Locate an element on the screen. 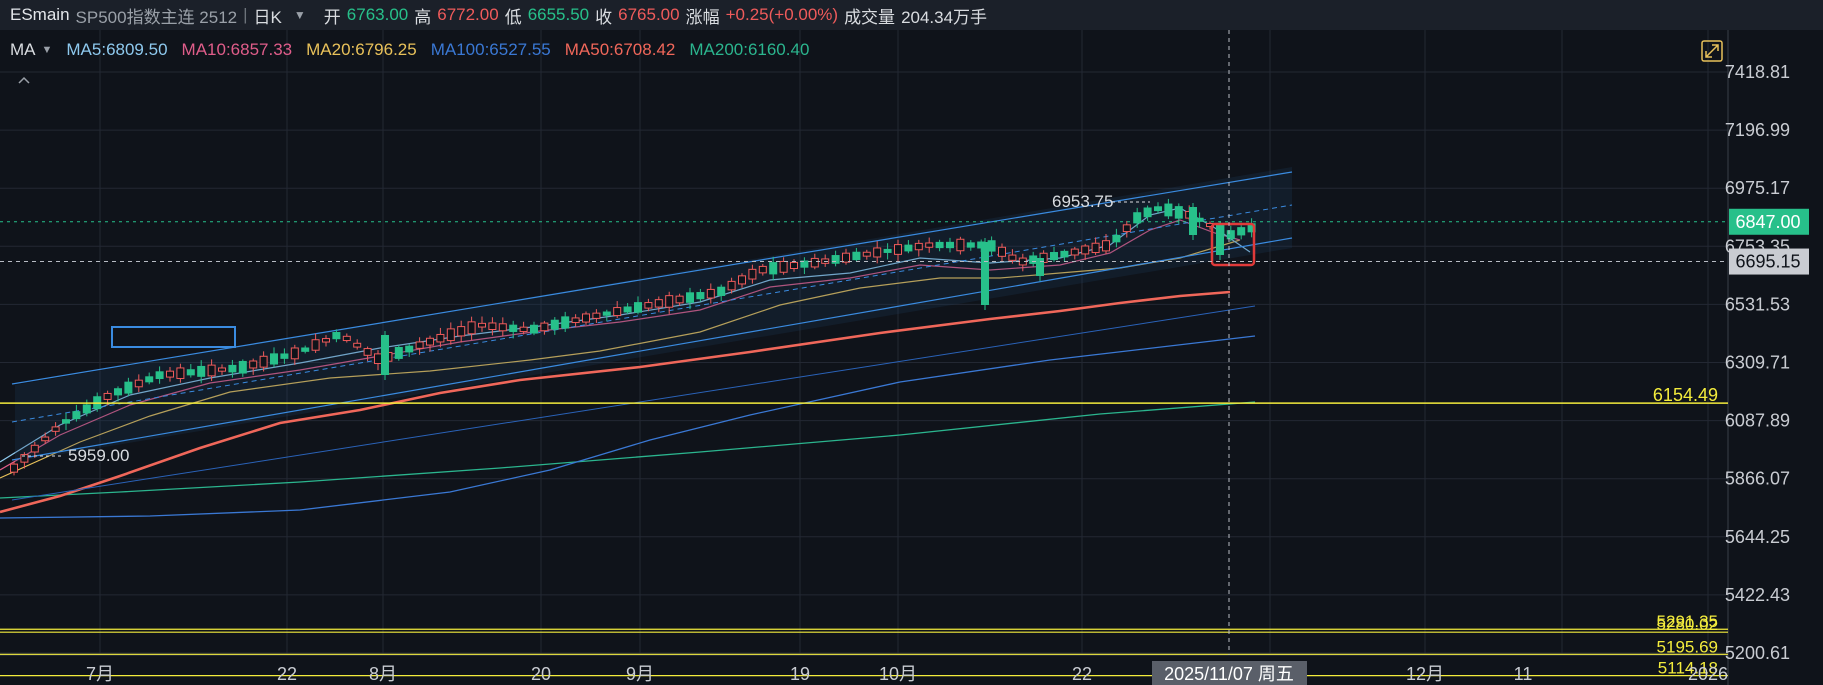  collapse-caret-icon is located at coordinates (24, 80).